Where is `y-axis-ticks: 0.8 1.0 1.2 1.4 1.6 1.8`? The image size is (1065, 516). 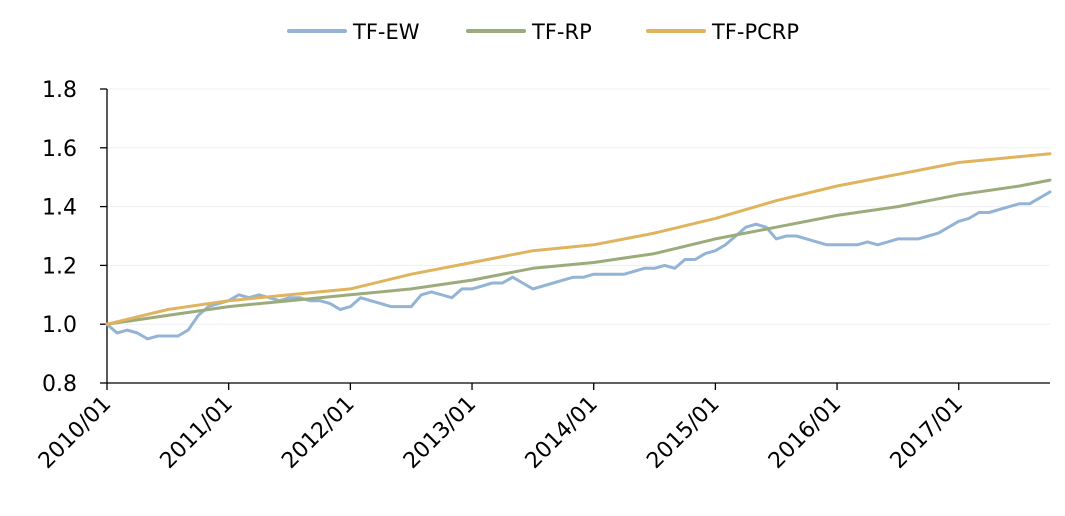
y-axis-ticks: 0.8 1.0 1.2 1.4 1.6 1.8 is located at coordinates (74, 237).